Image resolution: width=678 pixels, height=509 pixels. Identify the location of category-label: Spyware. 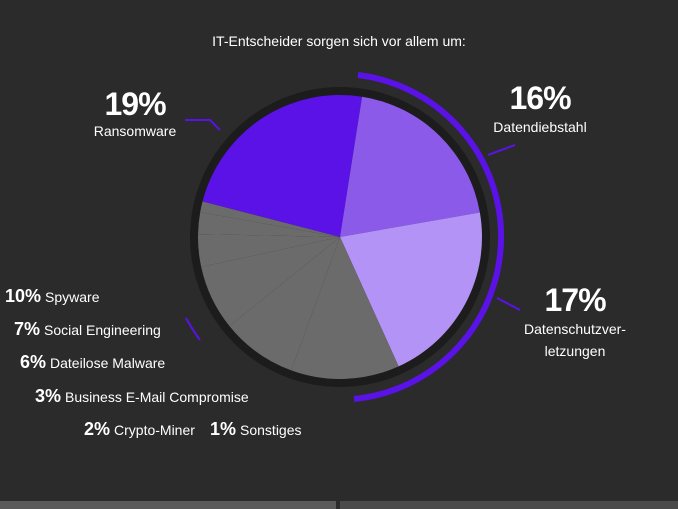
(72, 297).